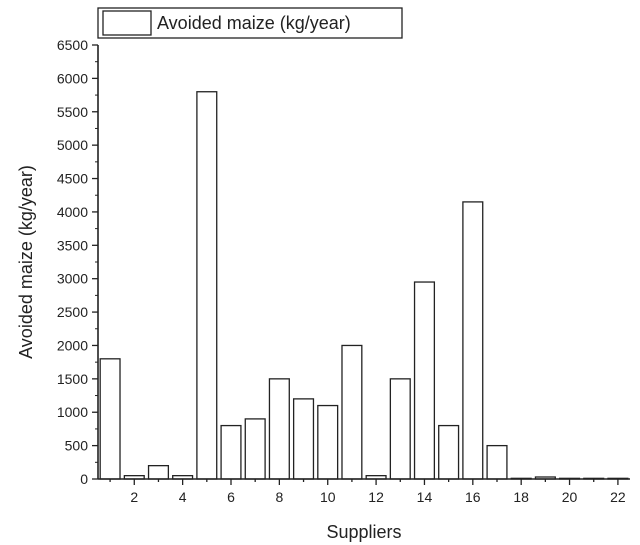  What do you see at coordinates (26, 262) in the screenshot?
I see `y-axis-title: Avoided maize (kg/year)` at bounding box center [26, 262].